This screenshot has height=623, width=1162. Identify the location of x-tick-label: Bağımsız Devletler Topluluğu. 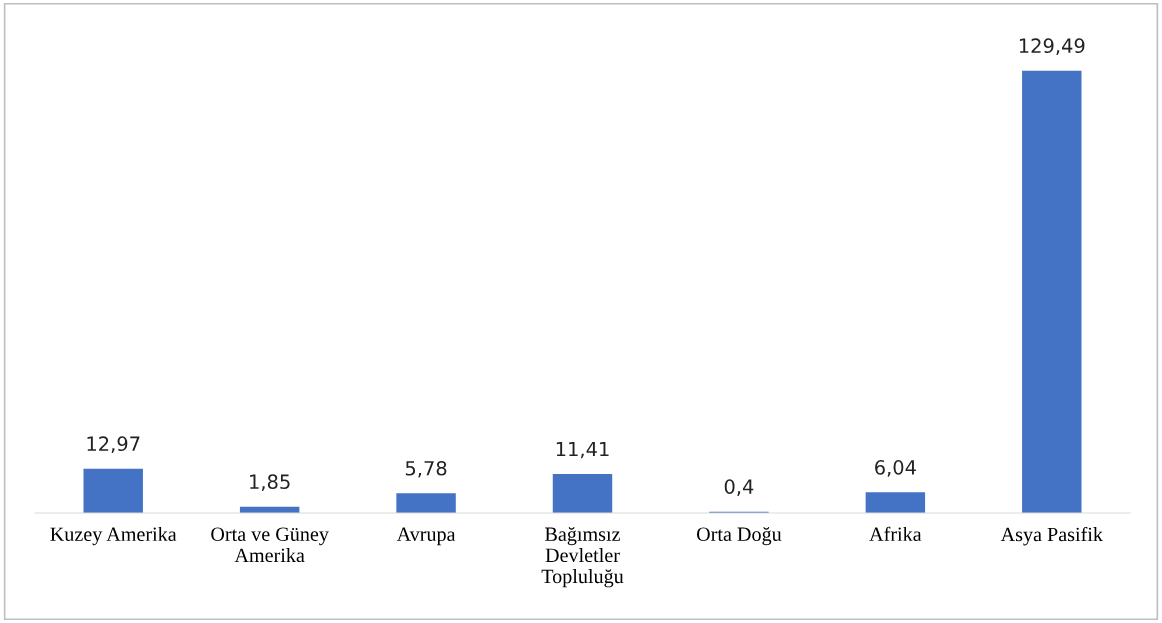
(582, 557).